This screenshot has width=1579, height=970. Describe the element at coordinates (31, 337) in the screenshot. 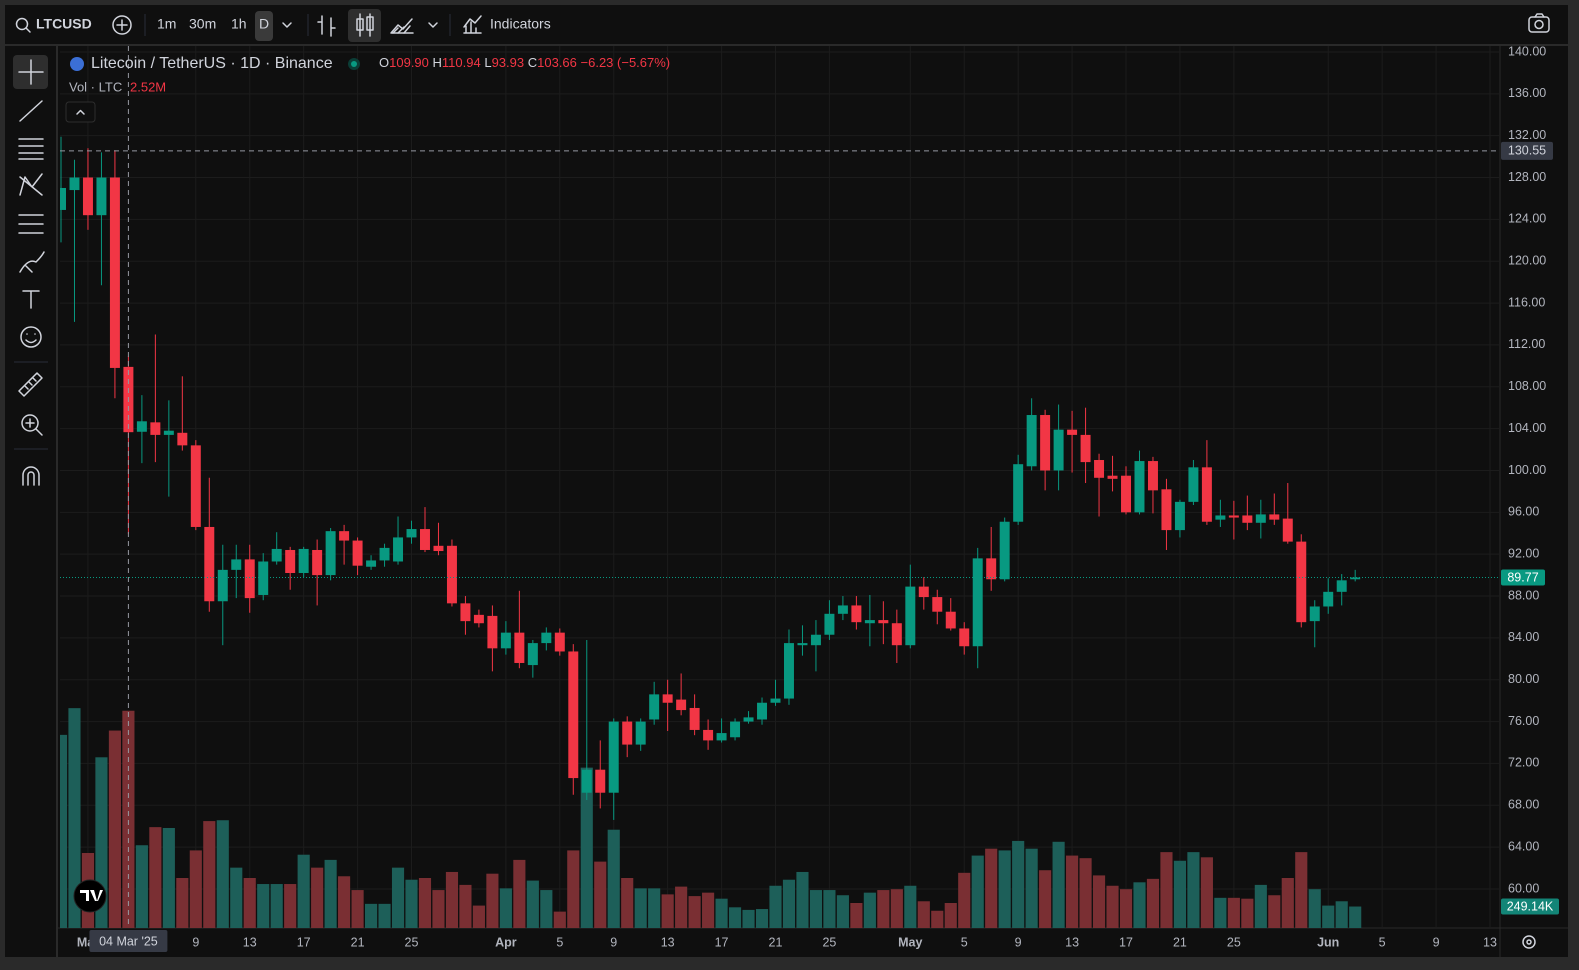

I see `emoji-tool` at that location.